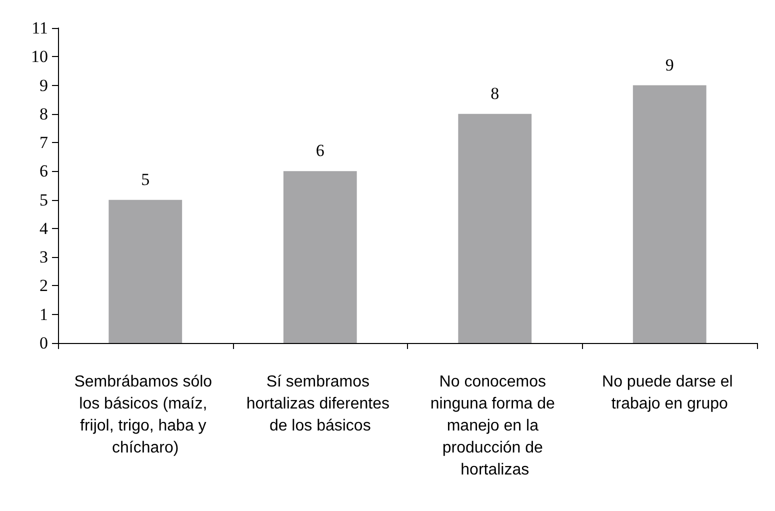  What do you see at coordinates (44, 114) in the screenshot?
I see `y-tick-label: 8` at bounding box center [44, 114].